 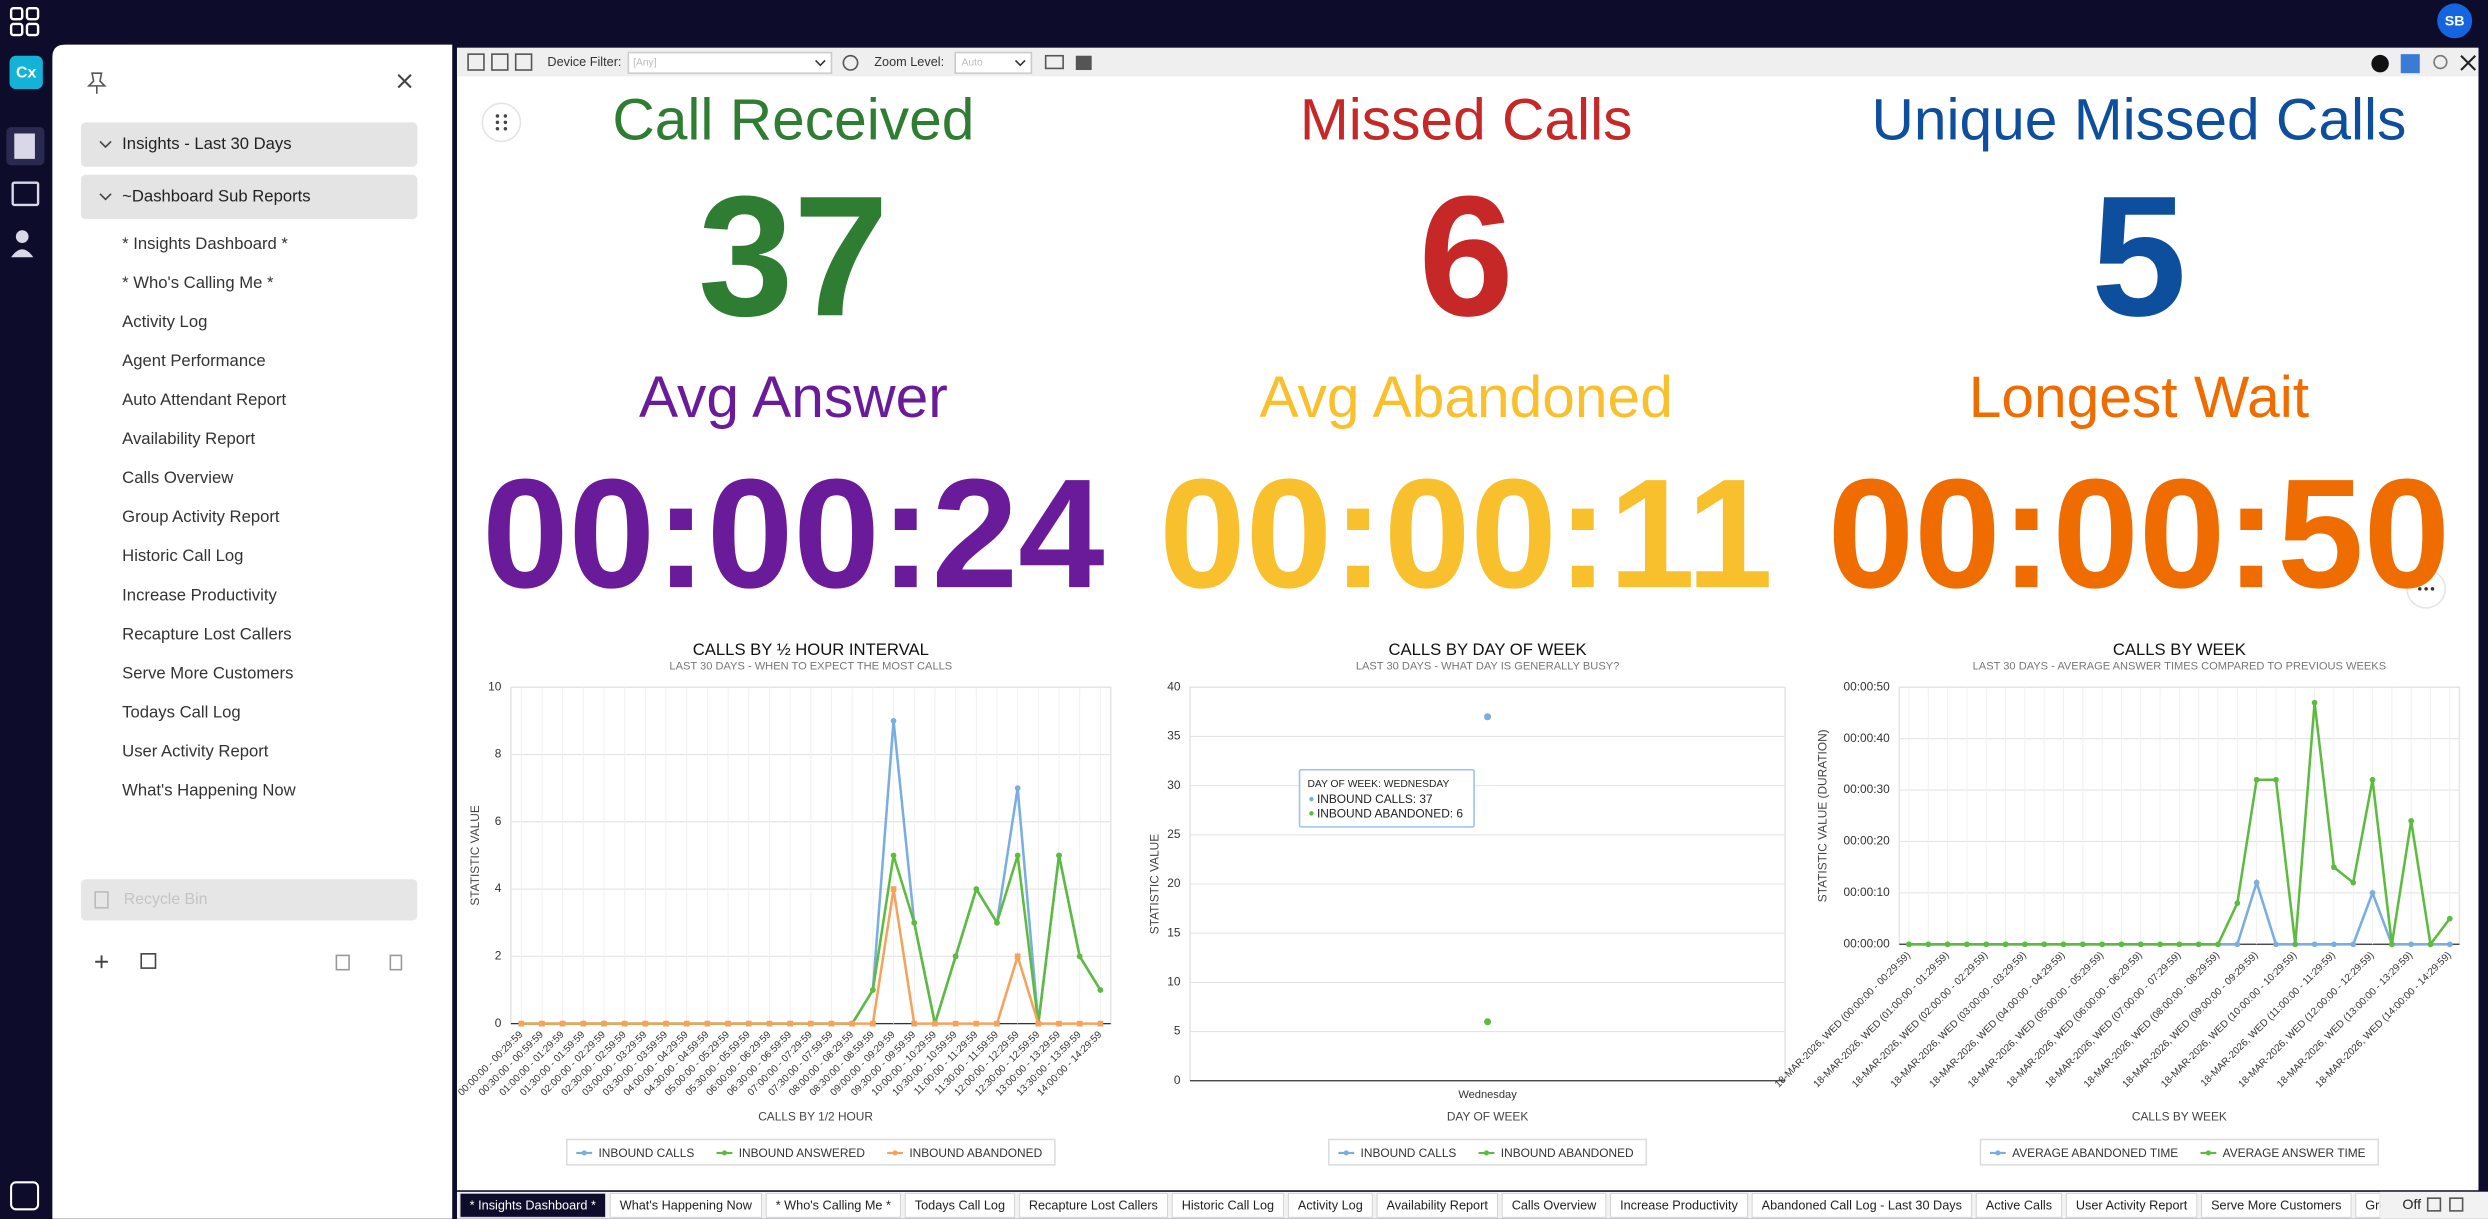 I want to click on sidebar-item: Calls Overview, so click(x=178, y=477).